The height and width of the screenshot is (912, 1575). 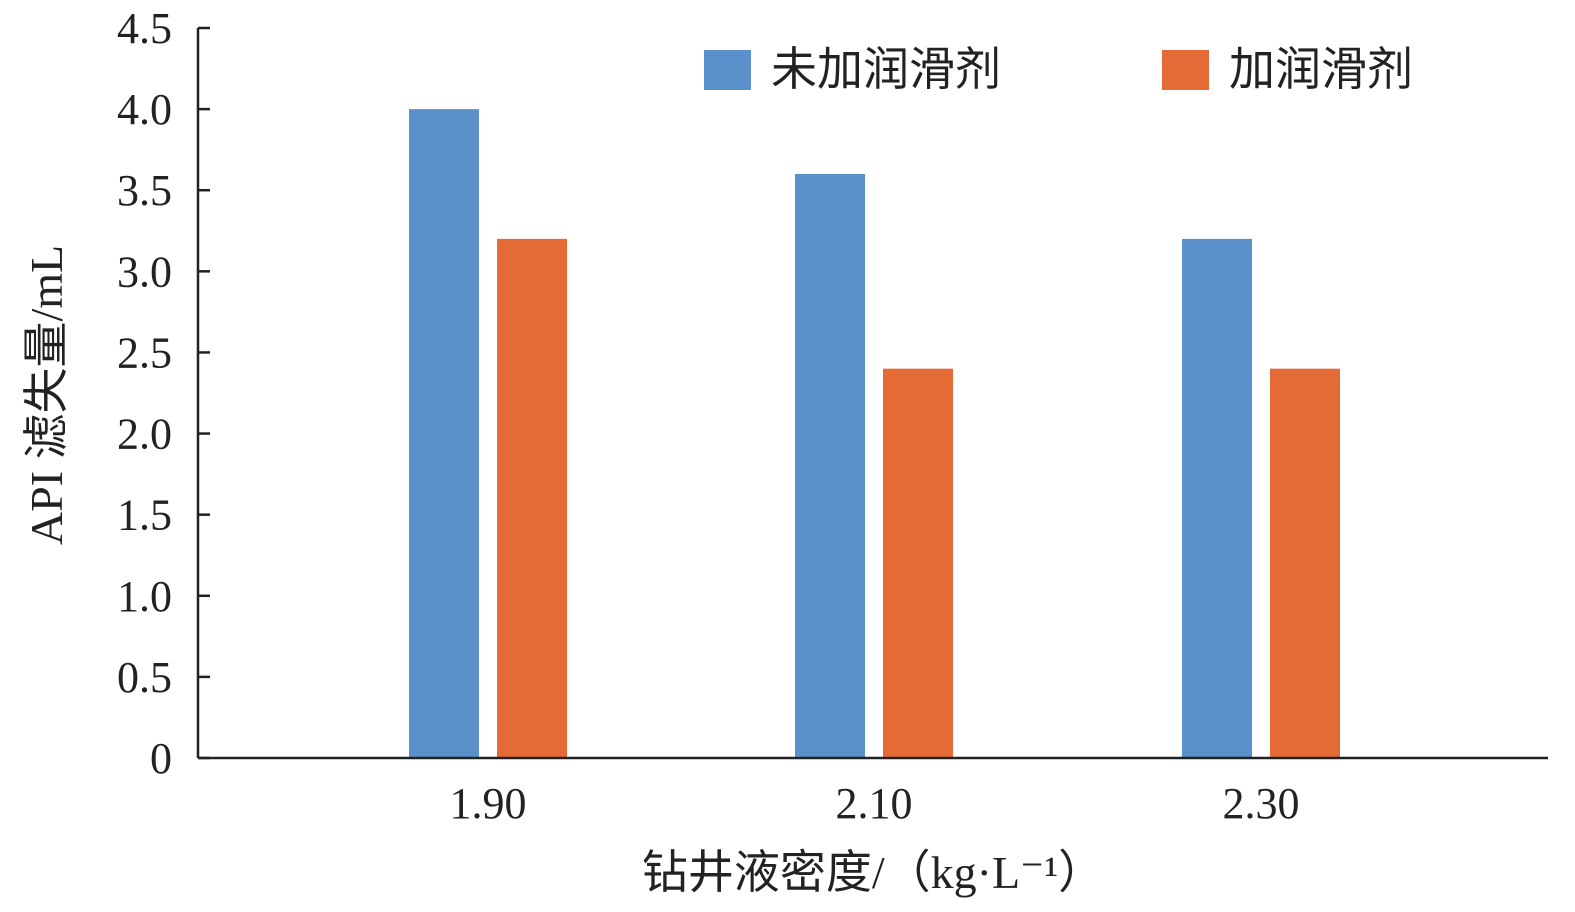 What do you see at coordinates (144, 434) in the screenshot?
I see `y-tick-label: 2.0` at bounding box center [144, 434].